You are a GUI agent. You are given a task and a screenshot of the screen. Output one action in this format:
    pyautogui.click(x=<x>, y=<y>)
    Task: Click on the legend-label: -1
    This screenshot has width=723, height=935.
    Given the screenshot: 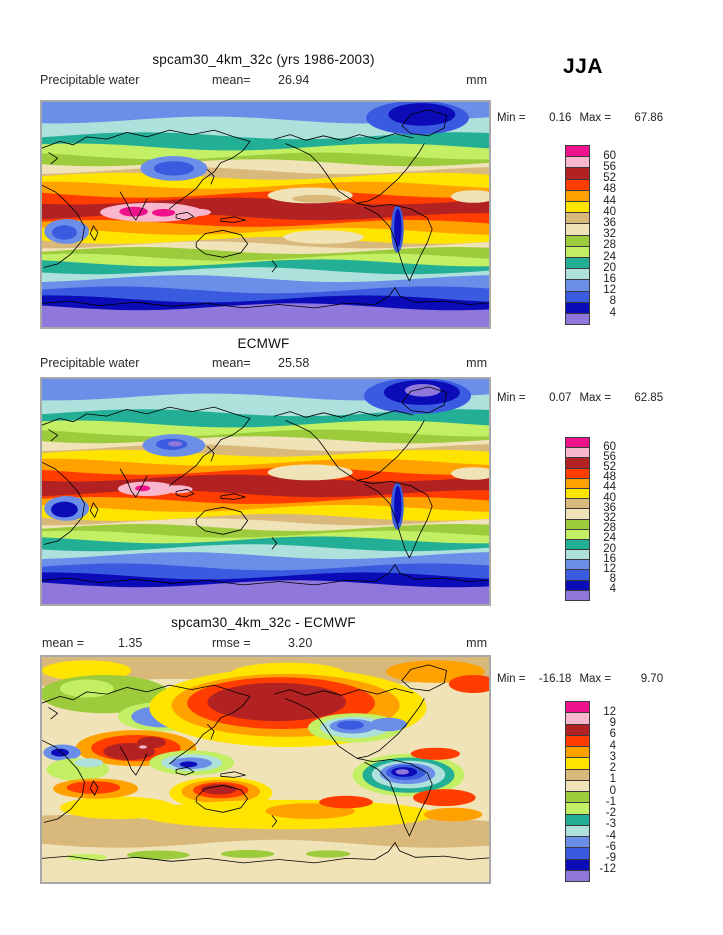 What is the action you would take?
    pyautogui.click(x=610, y=801)
    